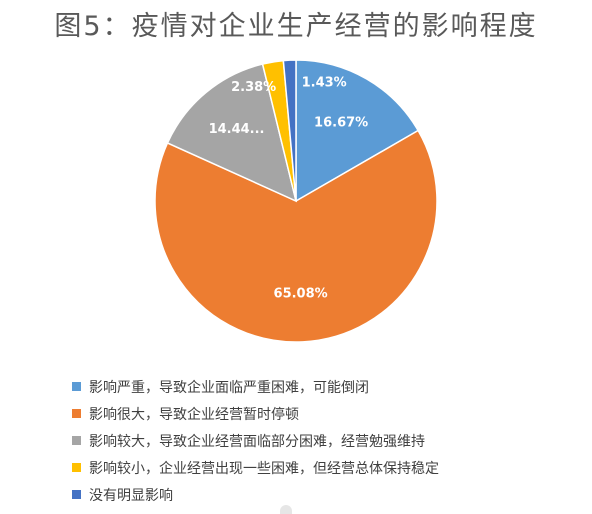 Image resolution: width=592 pixels, height=514 pixels. Describe the element at coordinates (322, 494) in the screenshot. I see `legend-item: 没有明显影响` at that location.